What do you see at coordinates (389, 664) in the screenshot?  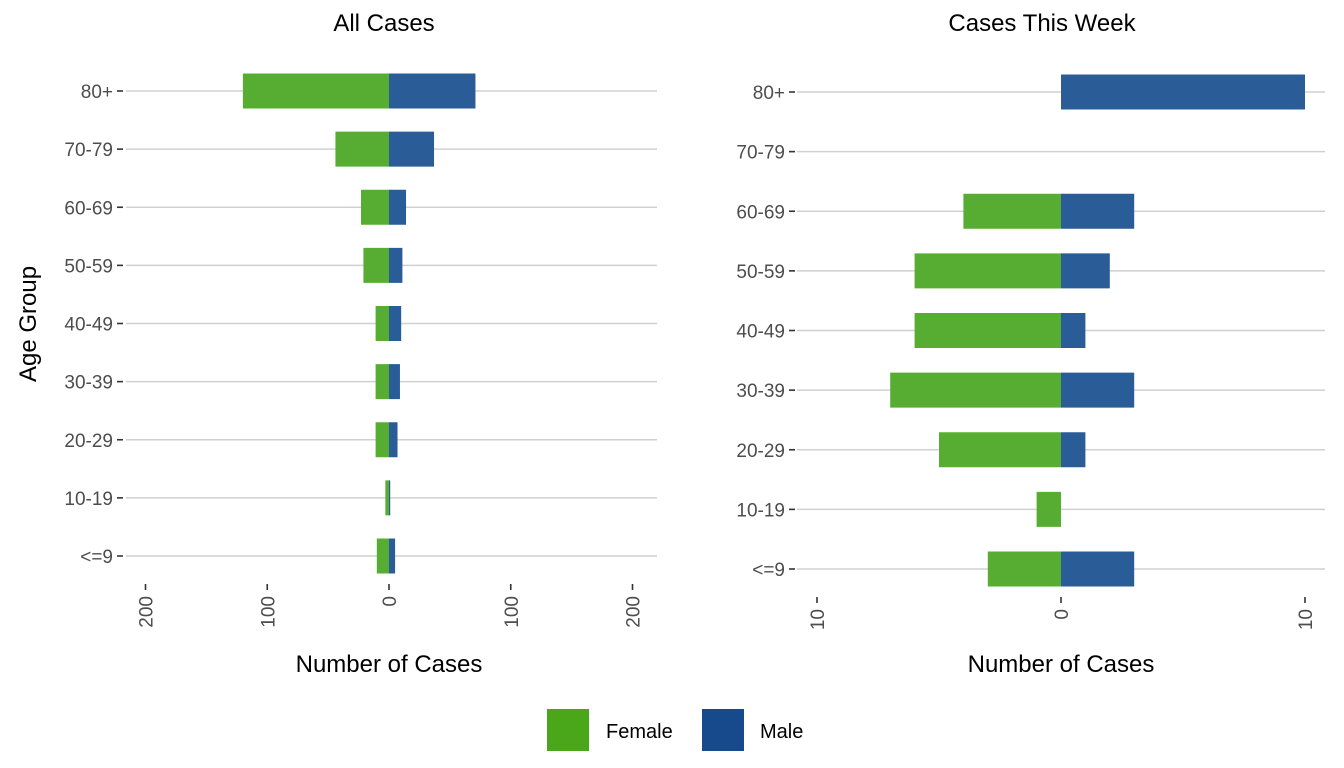 I see `x-axis-title-all-cases: Number of Cases` at bounding box center [389, 664].